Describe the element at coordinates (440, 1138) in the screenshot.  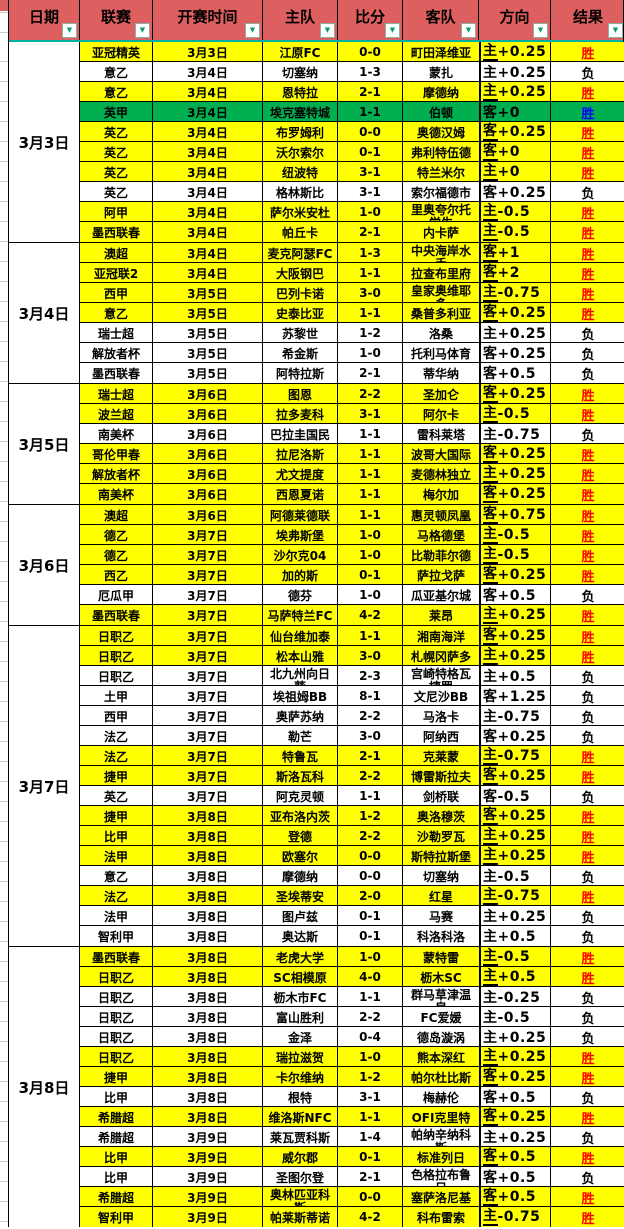
I see `away-team-cell: 帕纳辛纳科斯` at that location.